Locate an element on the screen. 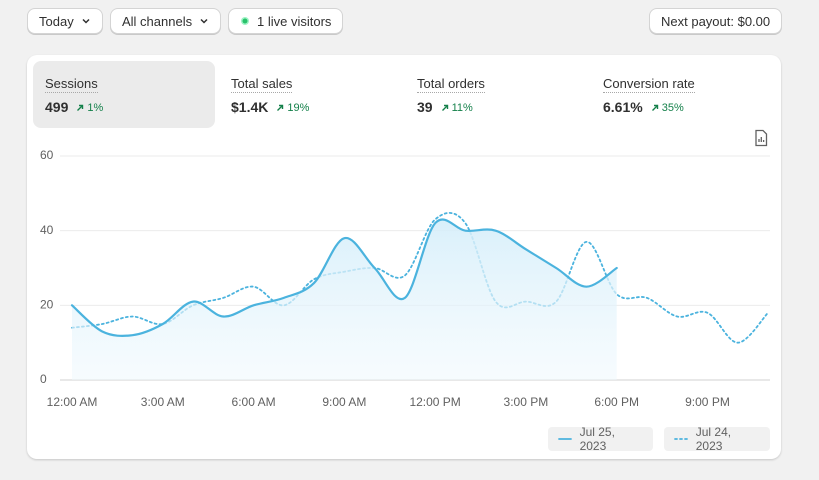  live-button: 1 live visitors is located at coordinates (286, 21).